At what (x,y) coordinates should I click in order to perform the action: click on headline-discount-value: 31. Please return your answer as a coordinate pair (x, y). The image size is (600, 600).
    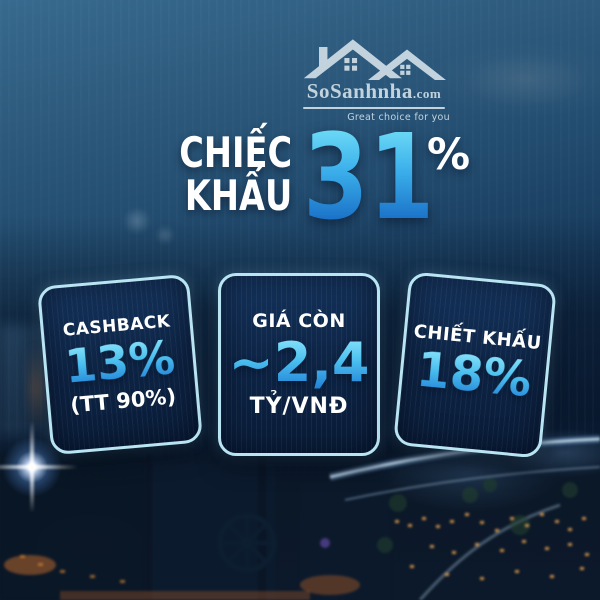
    Looking at the image, I should click on (369, 177).